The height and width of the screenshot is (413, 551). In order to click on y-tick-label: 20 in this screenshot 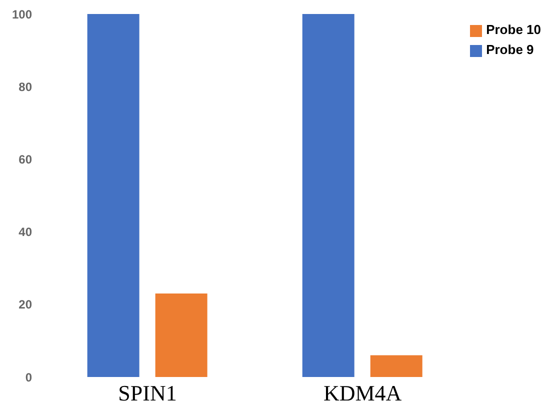, I will do `click(25, 305)`.